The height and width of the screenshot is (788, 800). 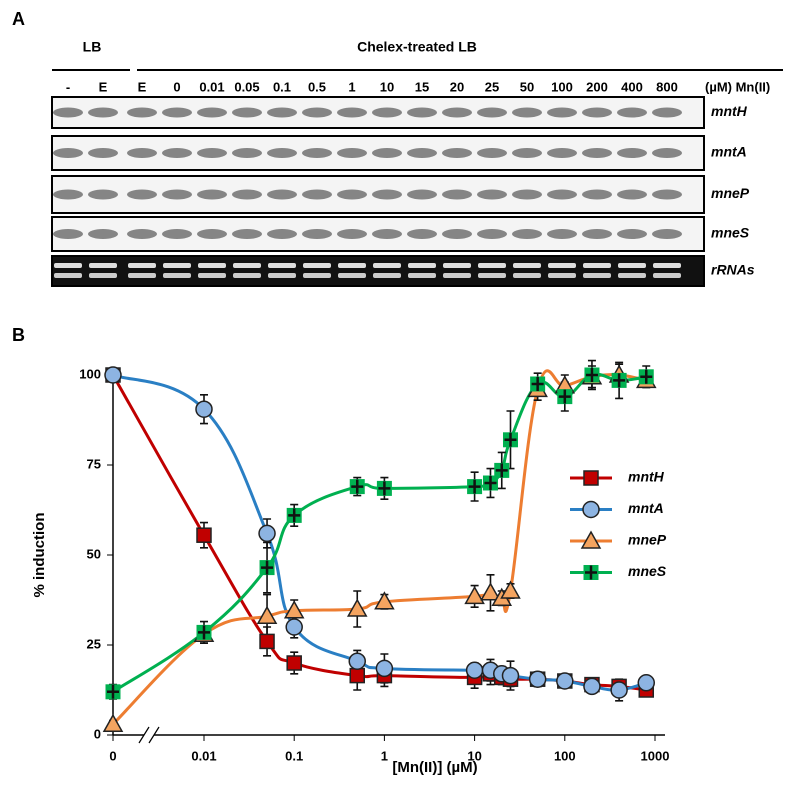 What do you see at coordinates (667, 86) in the screenshot?
I see `lane-label: 800` at bounding box center [667, 86].